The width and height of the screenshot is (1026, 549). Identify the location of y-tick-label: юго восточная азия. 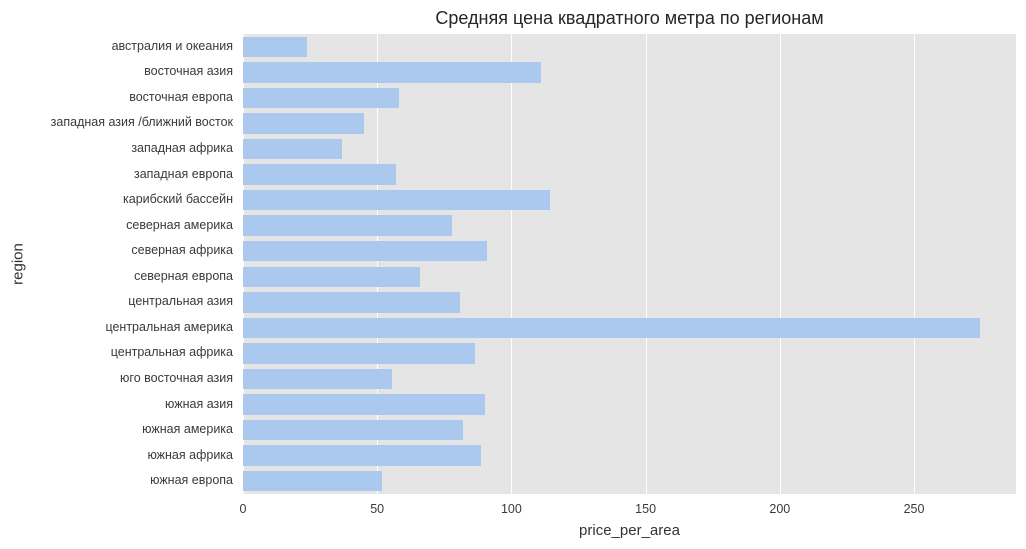
(176, 378).